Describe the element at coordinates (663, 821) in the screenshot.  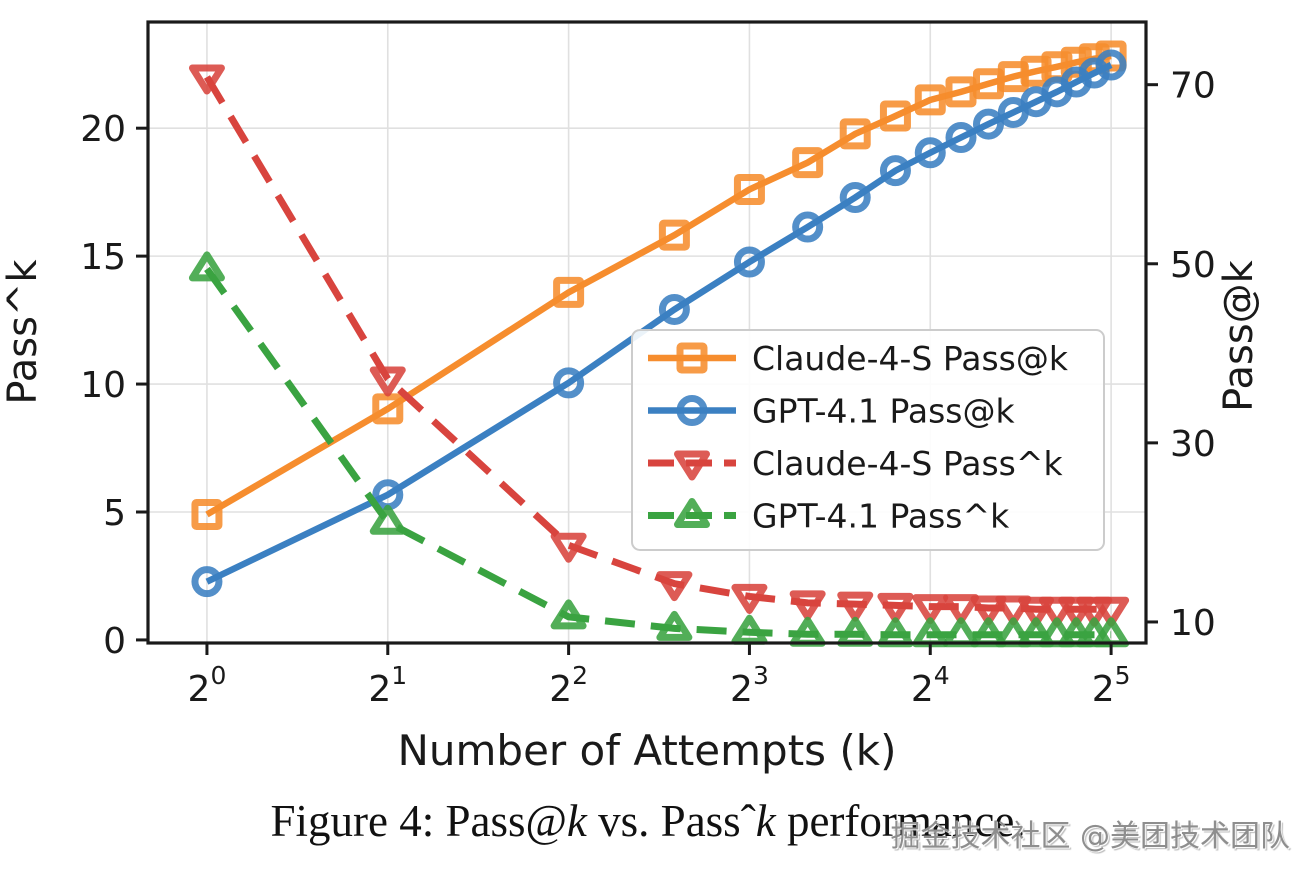
I see `caption-text: vs. Pass` at that location.